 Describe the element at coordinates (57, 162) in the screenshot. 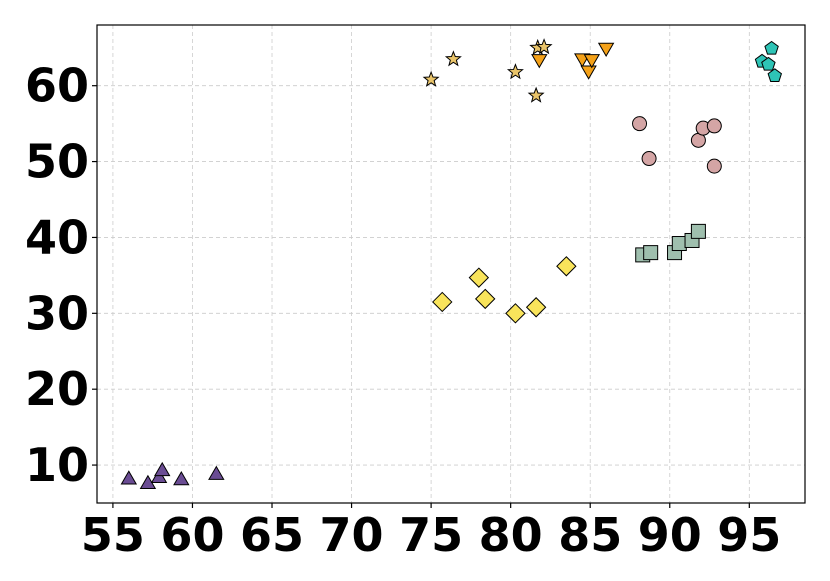

I see `y-tick-label: 50` at that location.